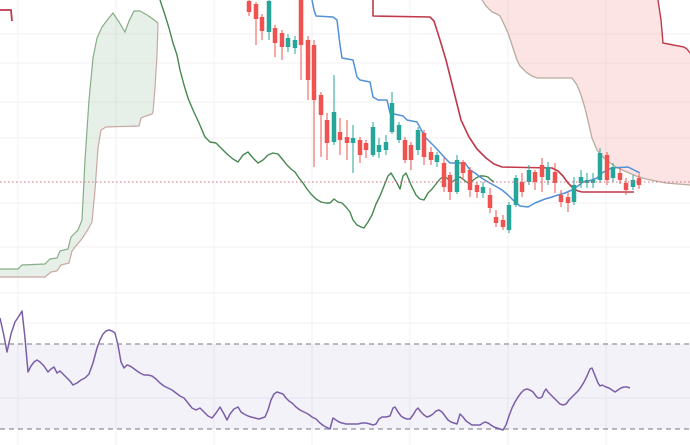 This screenshot has height=445, width=690. What do you see at coordinates (673, 27) in the screenshot?
I see `cloud-bearish-upper-line` at bounding box center [673, 27].